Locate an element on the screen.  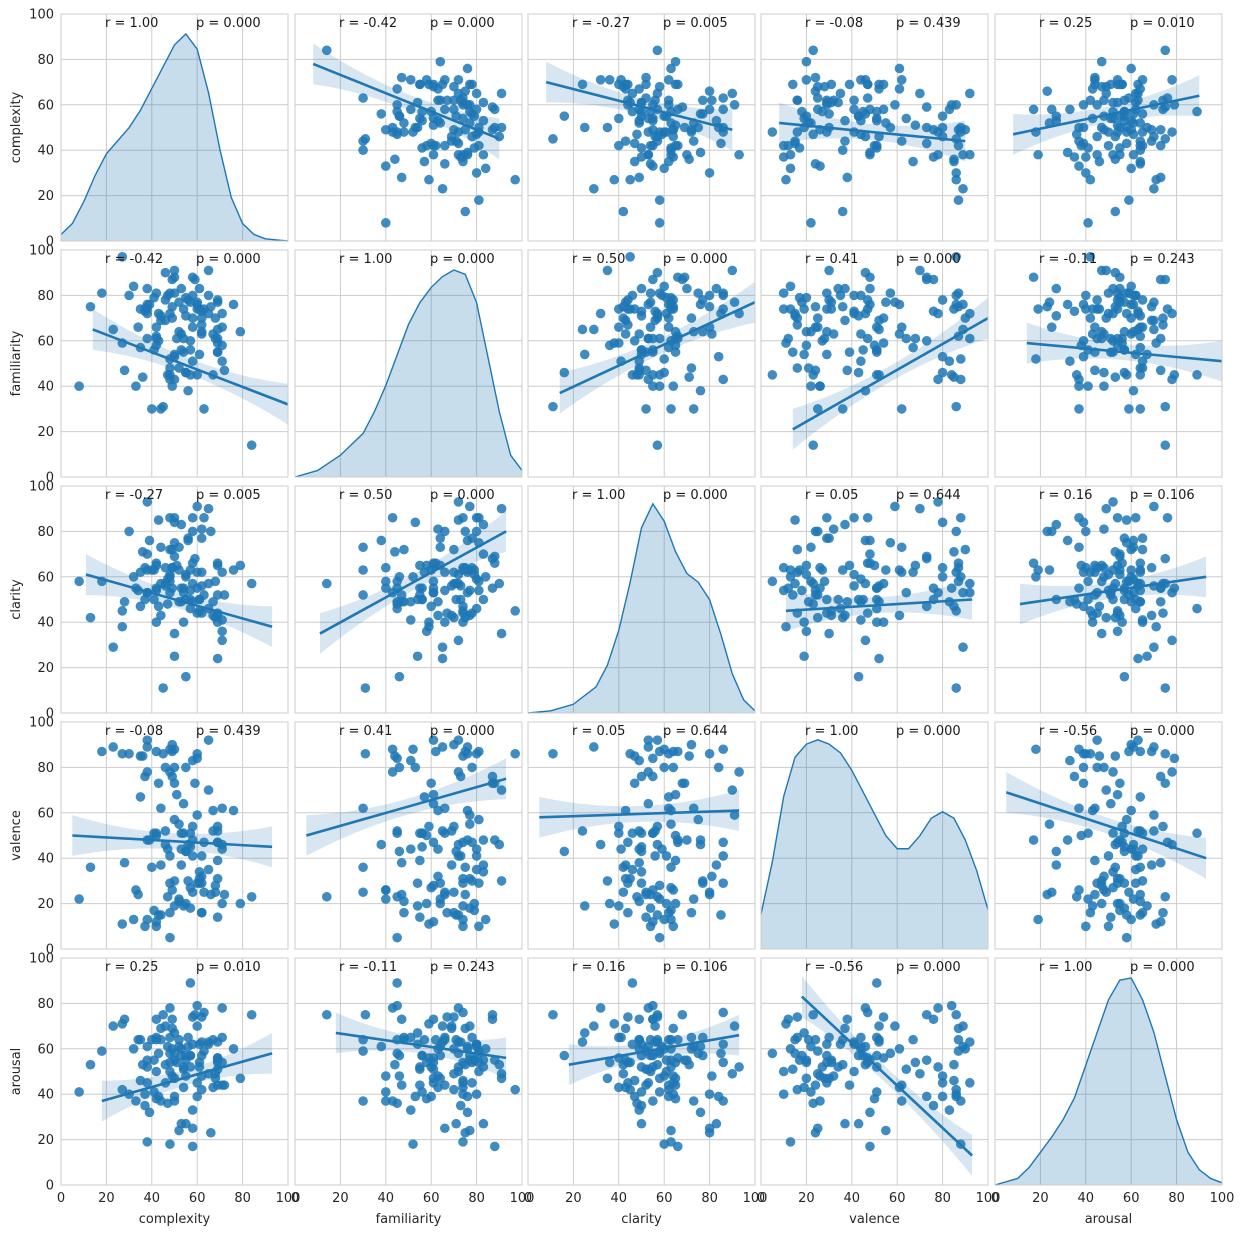
annotation-r: r = 0.05 is located at coordinates (831, 495).